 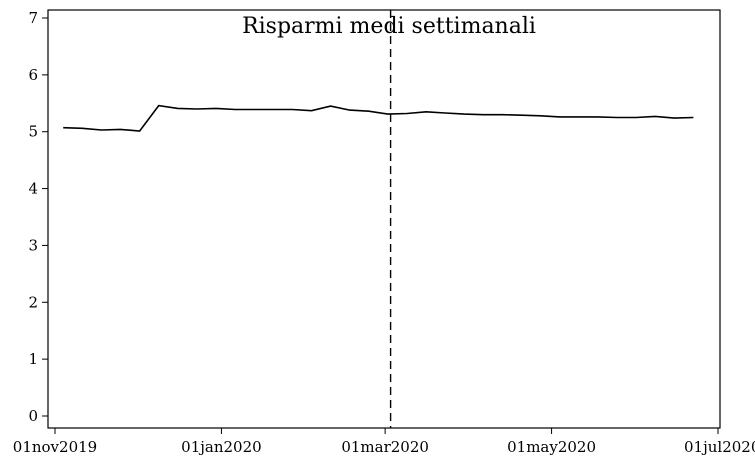 I want to click on y-tick-label: 0, so click(x=33, y=416).